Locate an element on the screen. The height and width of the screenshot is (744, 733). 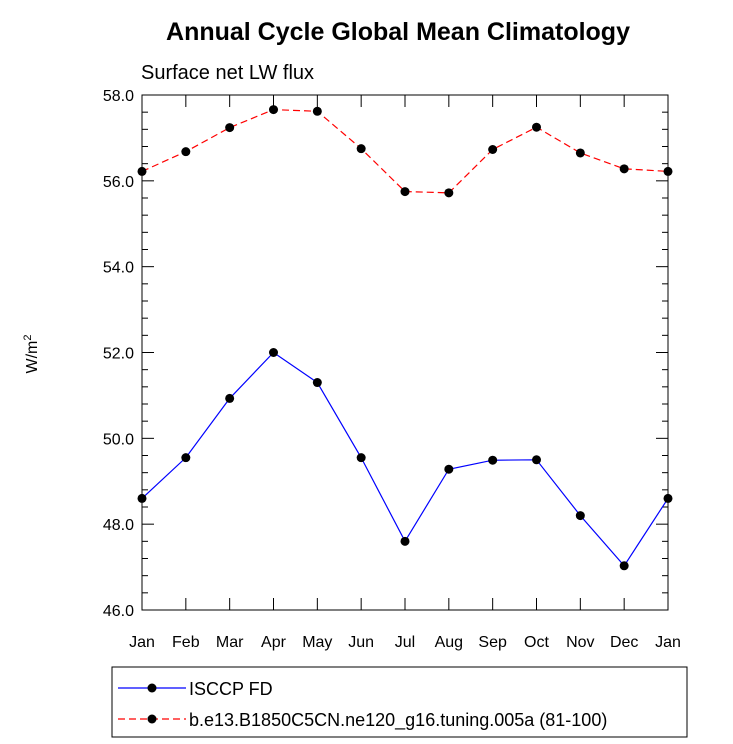
x-tick-label: Feb is located at coordinates (186, 642).